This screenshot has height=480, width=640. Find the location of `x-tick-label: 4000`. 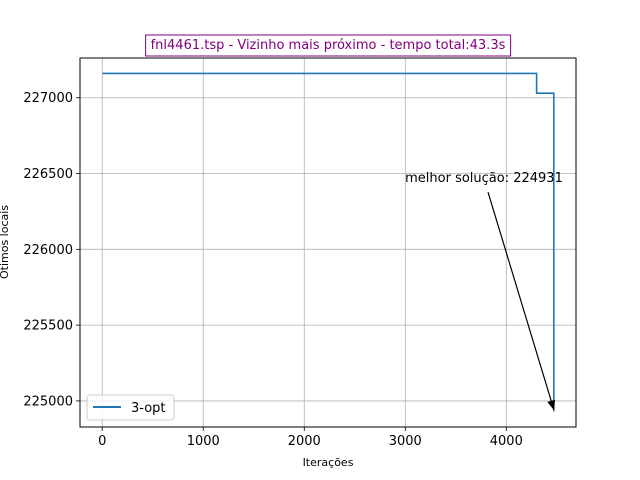

x-tick-label: 4000 is located at coordinates (506, 441).